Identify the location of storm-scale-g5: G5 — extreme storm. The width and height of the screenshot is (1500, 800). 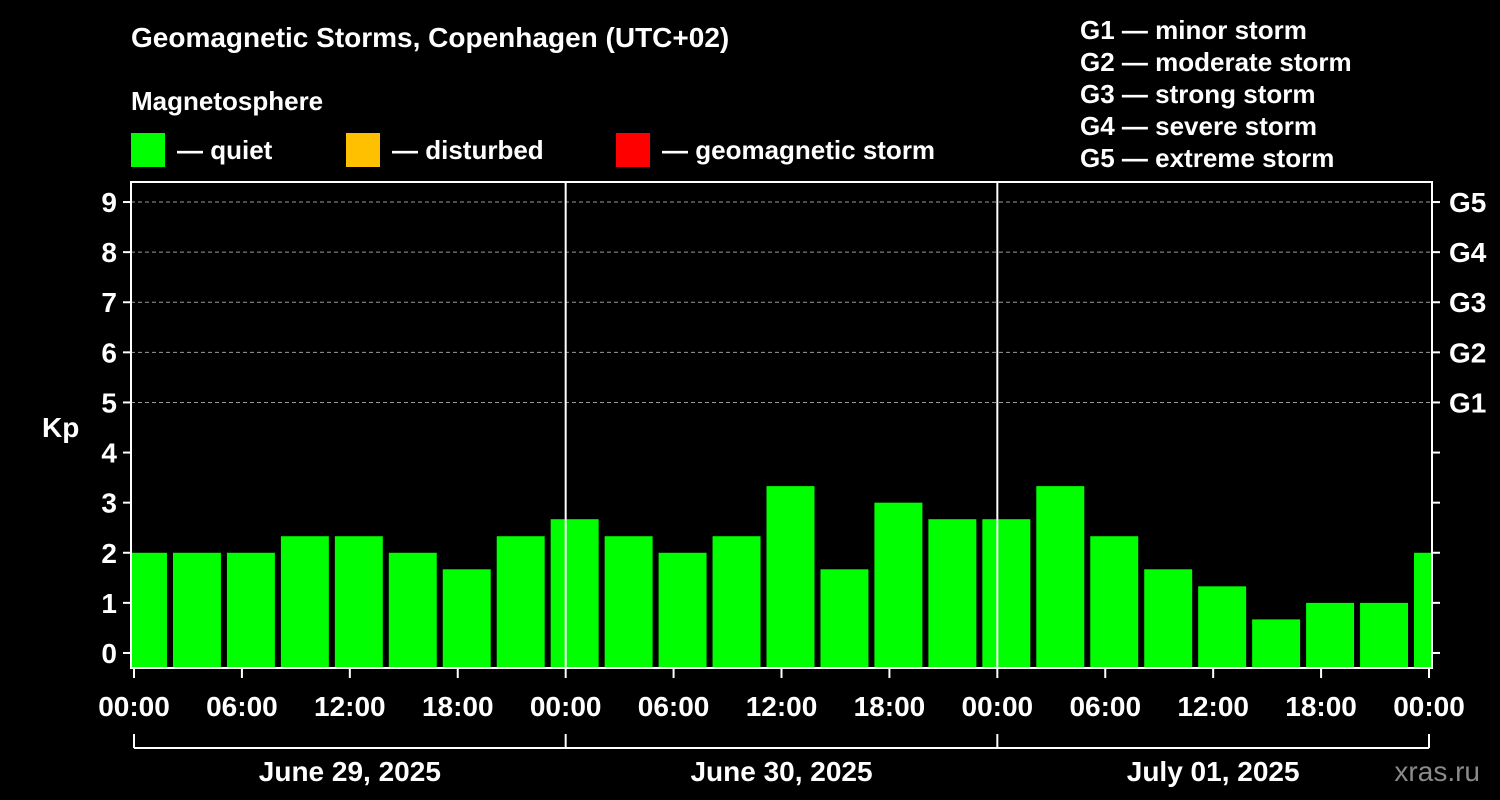
(1207, 158).